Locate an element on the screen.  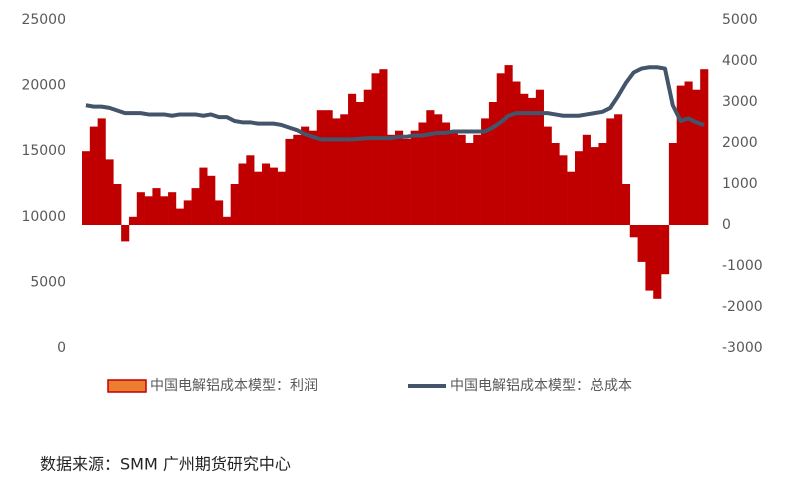
y2-tick-label: 2000 is located at coordinates (740, 143).